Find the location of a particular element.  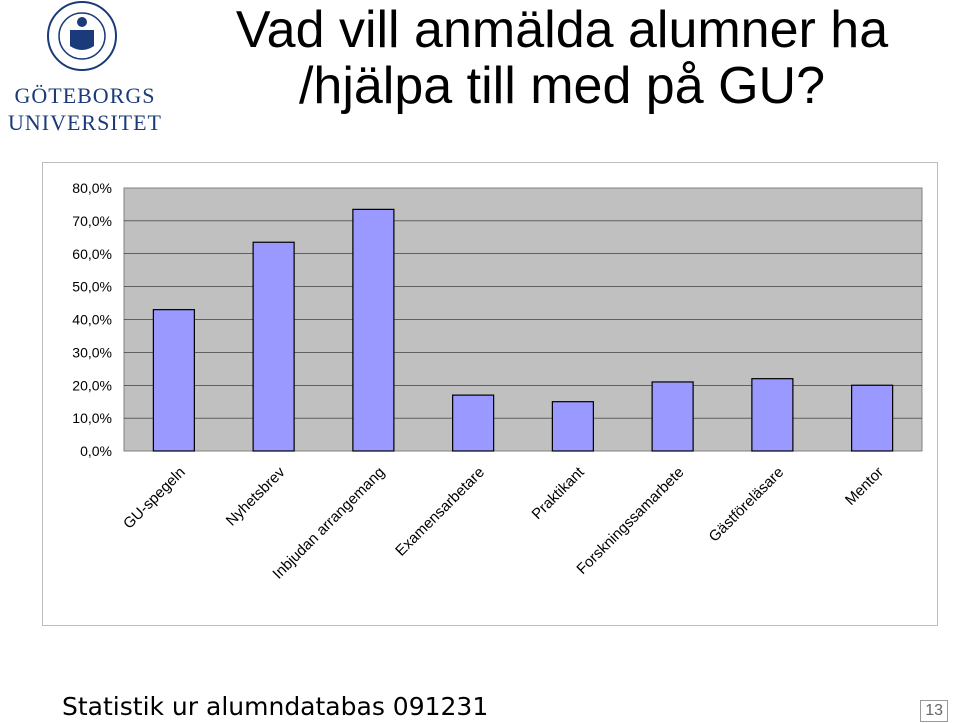

y-tick-label: 10,0% is located at coordinates (92, 418).